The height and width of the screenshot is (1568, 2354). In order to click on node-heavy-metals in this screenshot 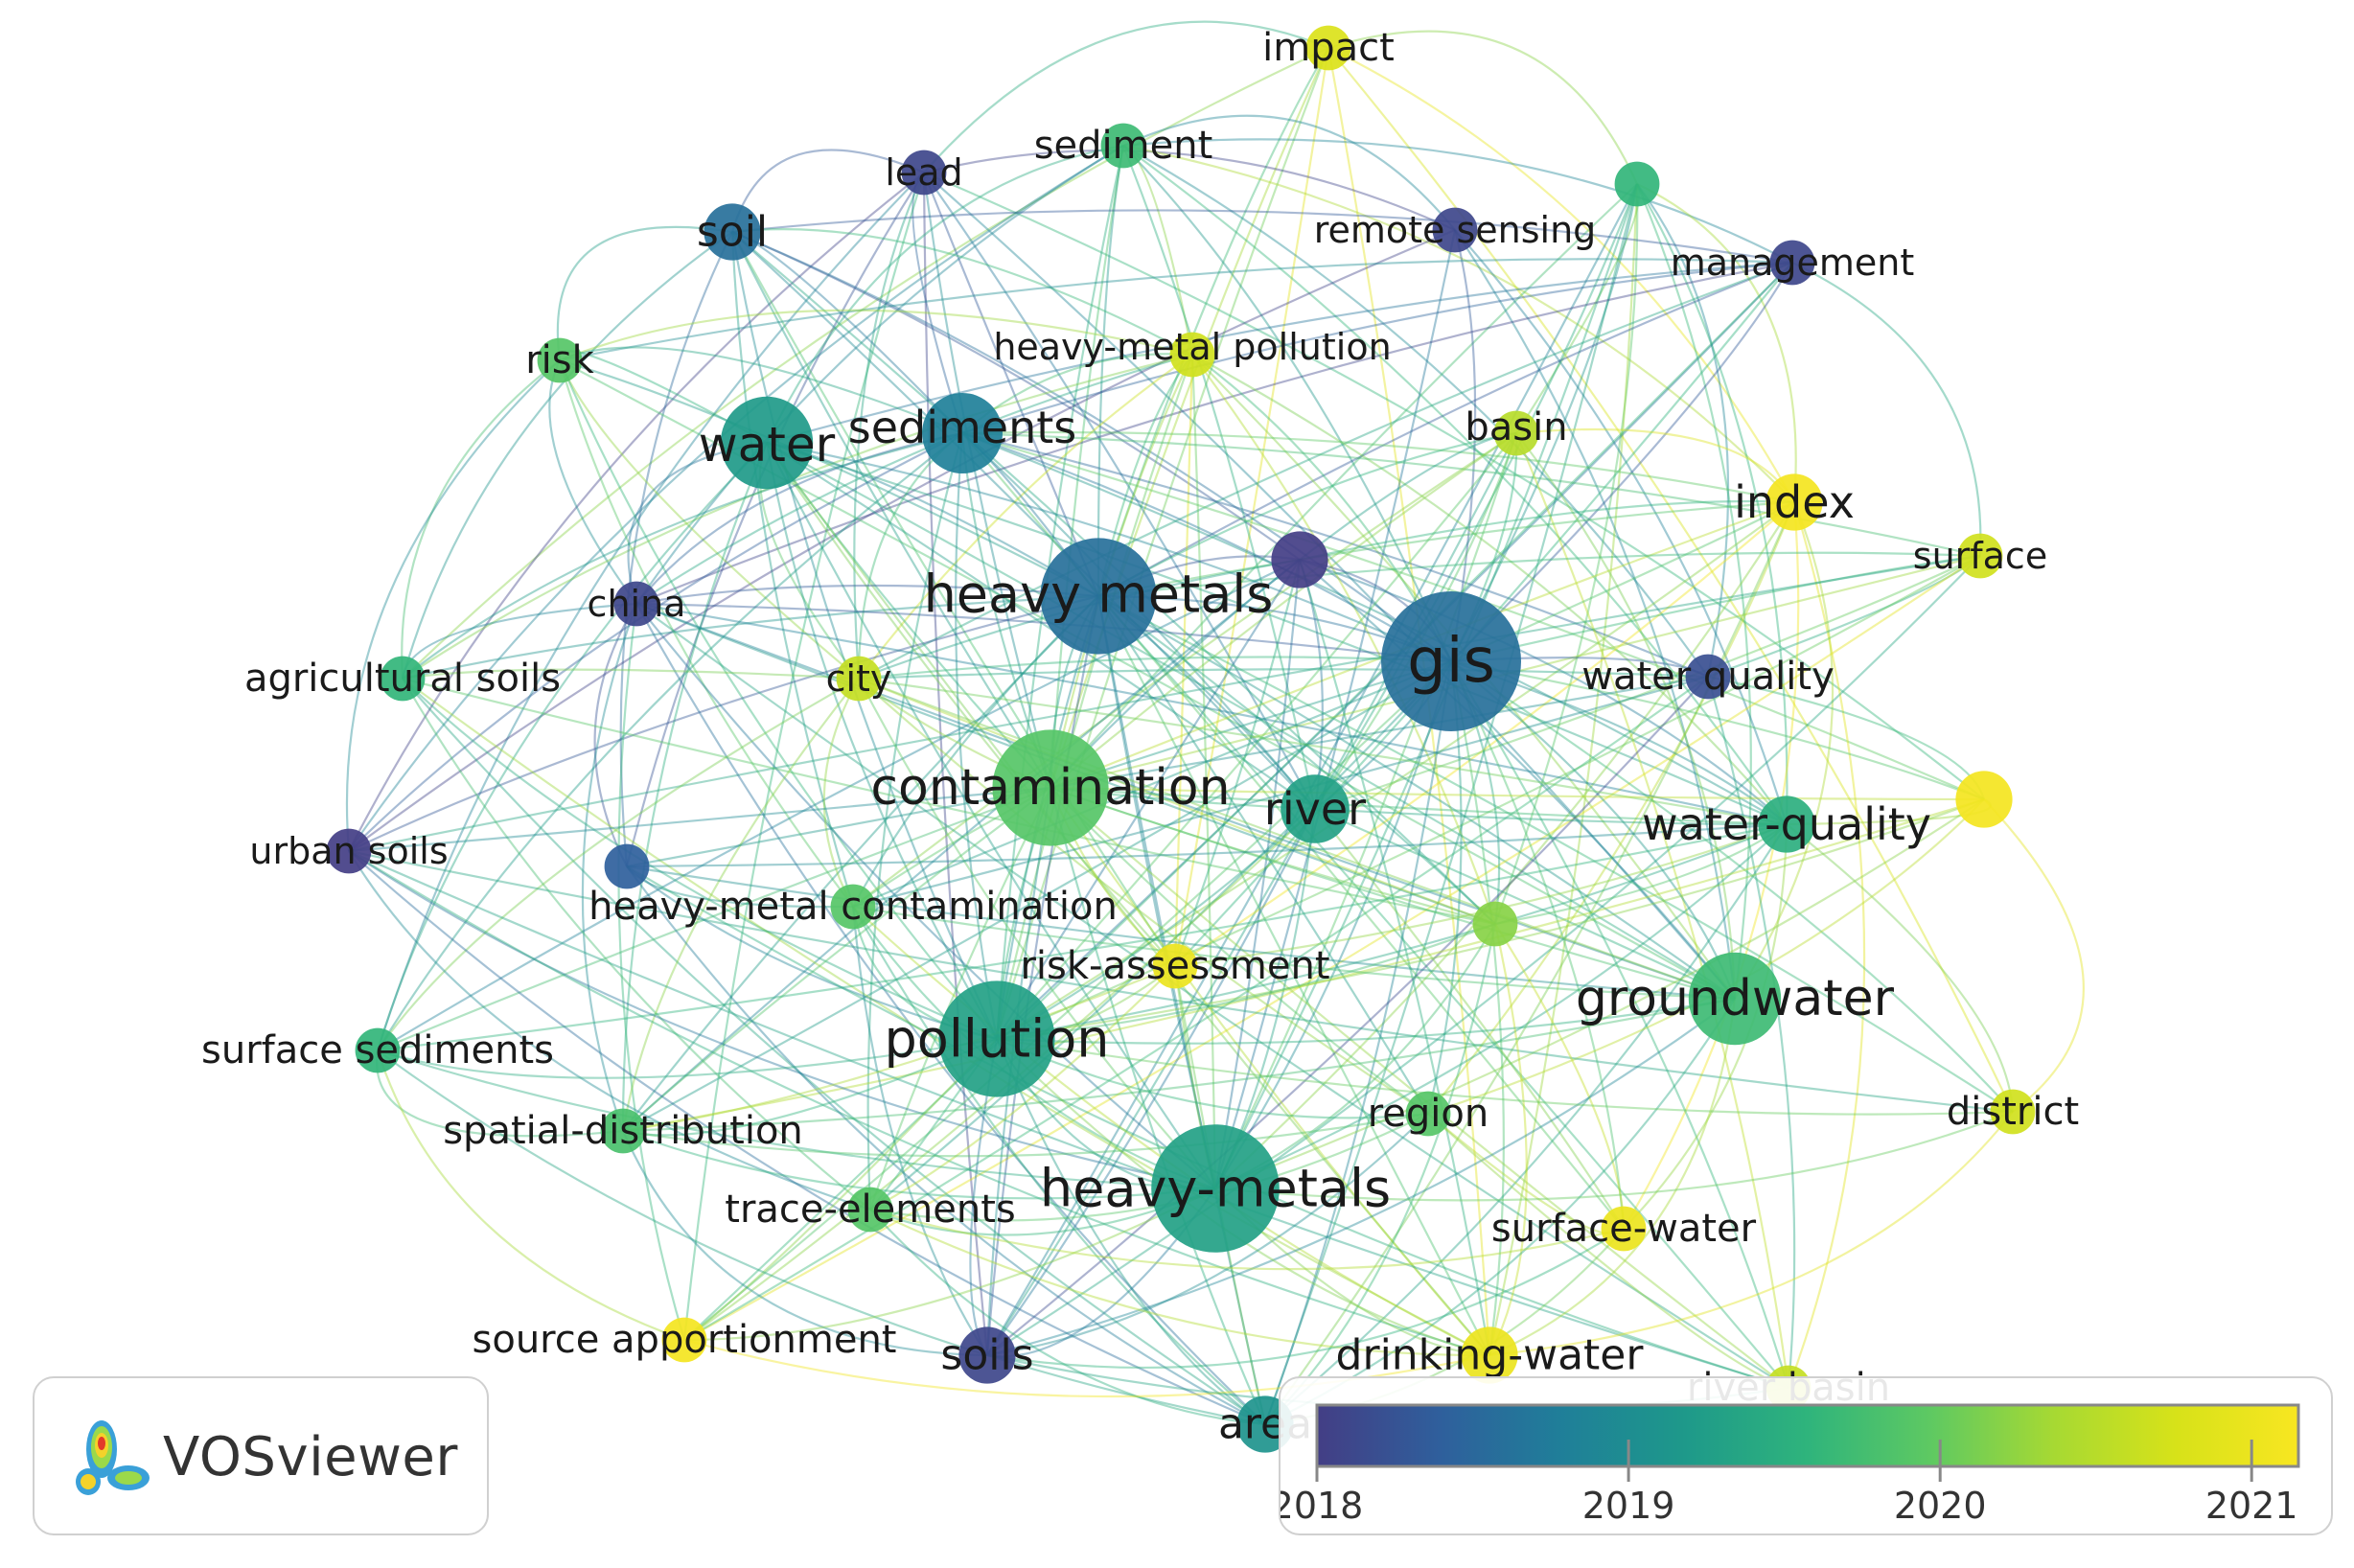, I will do `click(1098, 596)`.